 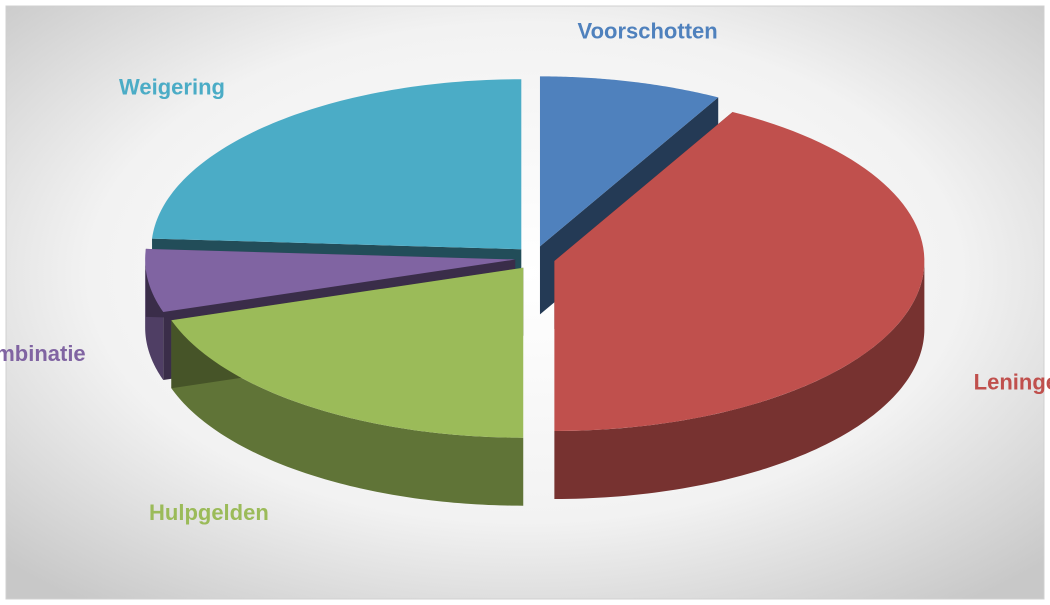 What do you see at coordinates (648, 31) in the screenshot?
I see `slice-label: Voorschotten` at bounding box center [648, 31].